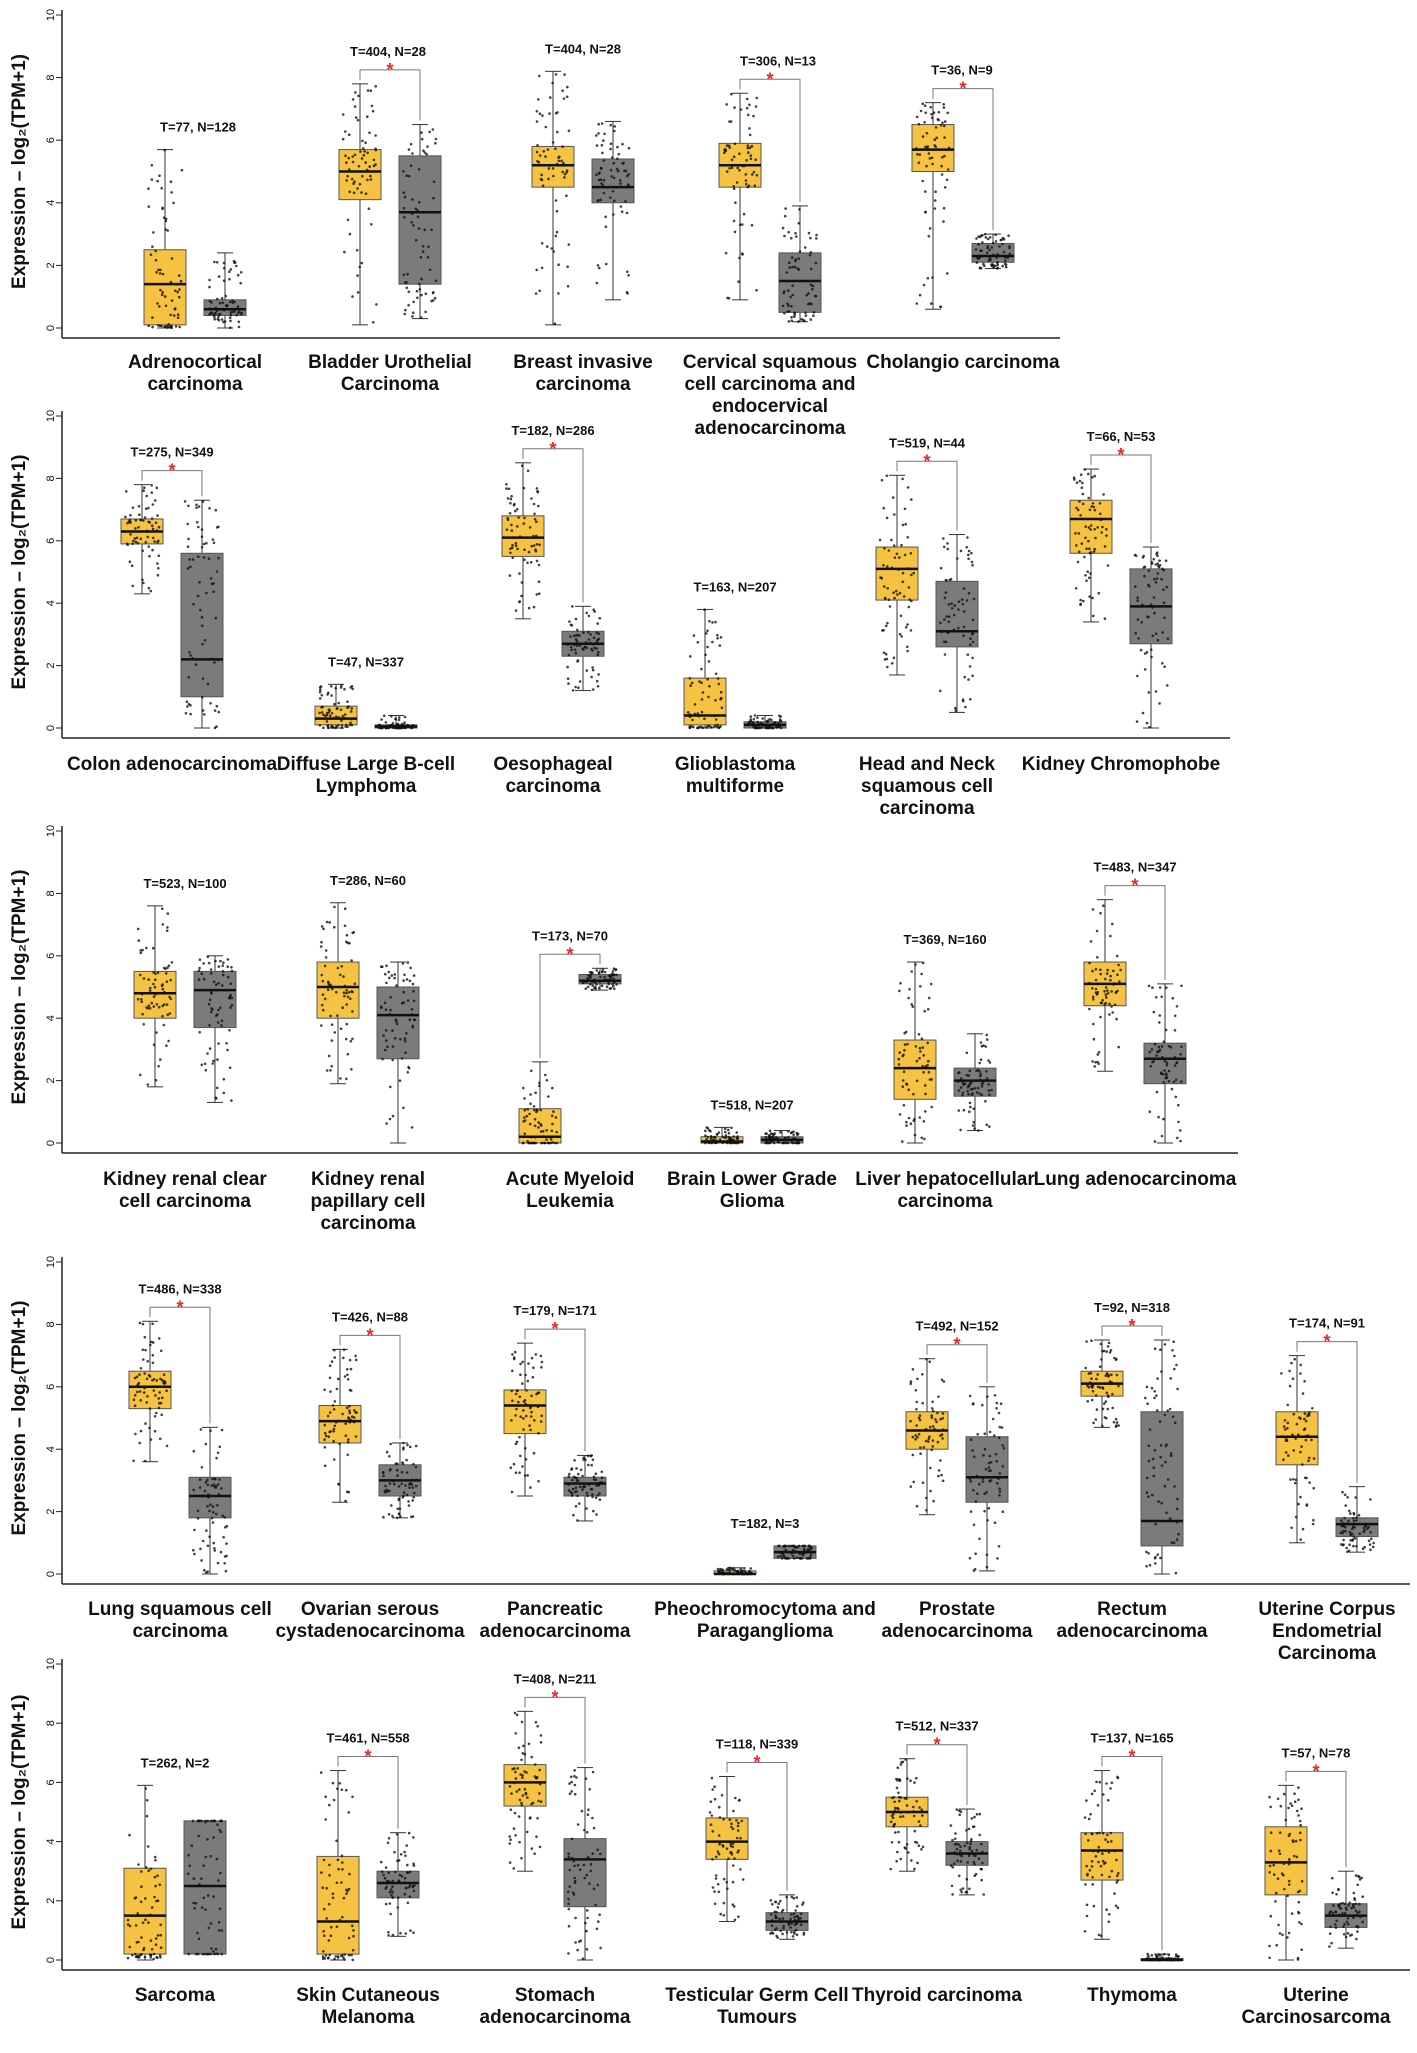 The height and width of the screenshot is (2053, 1417). What do you see at coordinates (554, 1697) in the screenshot?
I see `significance-star: *` at bounding box center [554, 1697].